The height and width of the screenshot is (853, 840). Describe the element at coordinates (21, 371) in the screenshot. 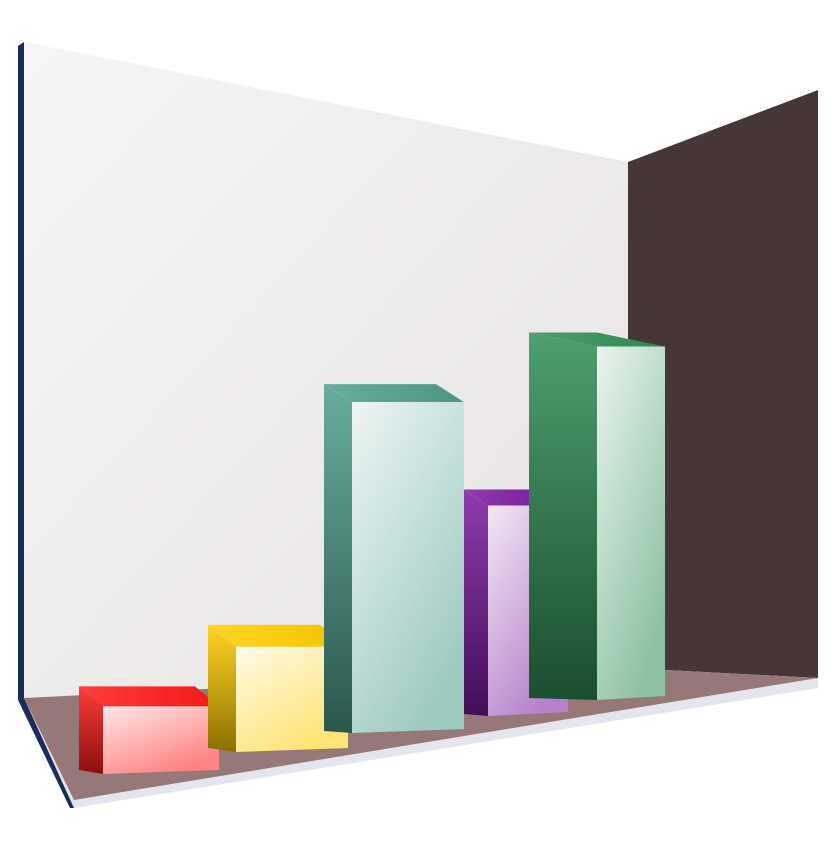

I see `chart-wall-left-edge` at that location.